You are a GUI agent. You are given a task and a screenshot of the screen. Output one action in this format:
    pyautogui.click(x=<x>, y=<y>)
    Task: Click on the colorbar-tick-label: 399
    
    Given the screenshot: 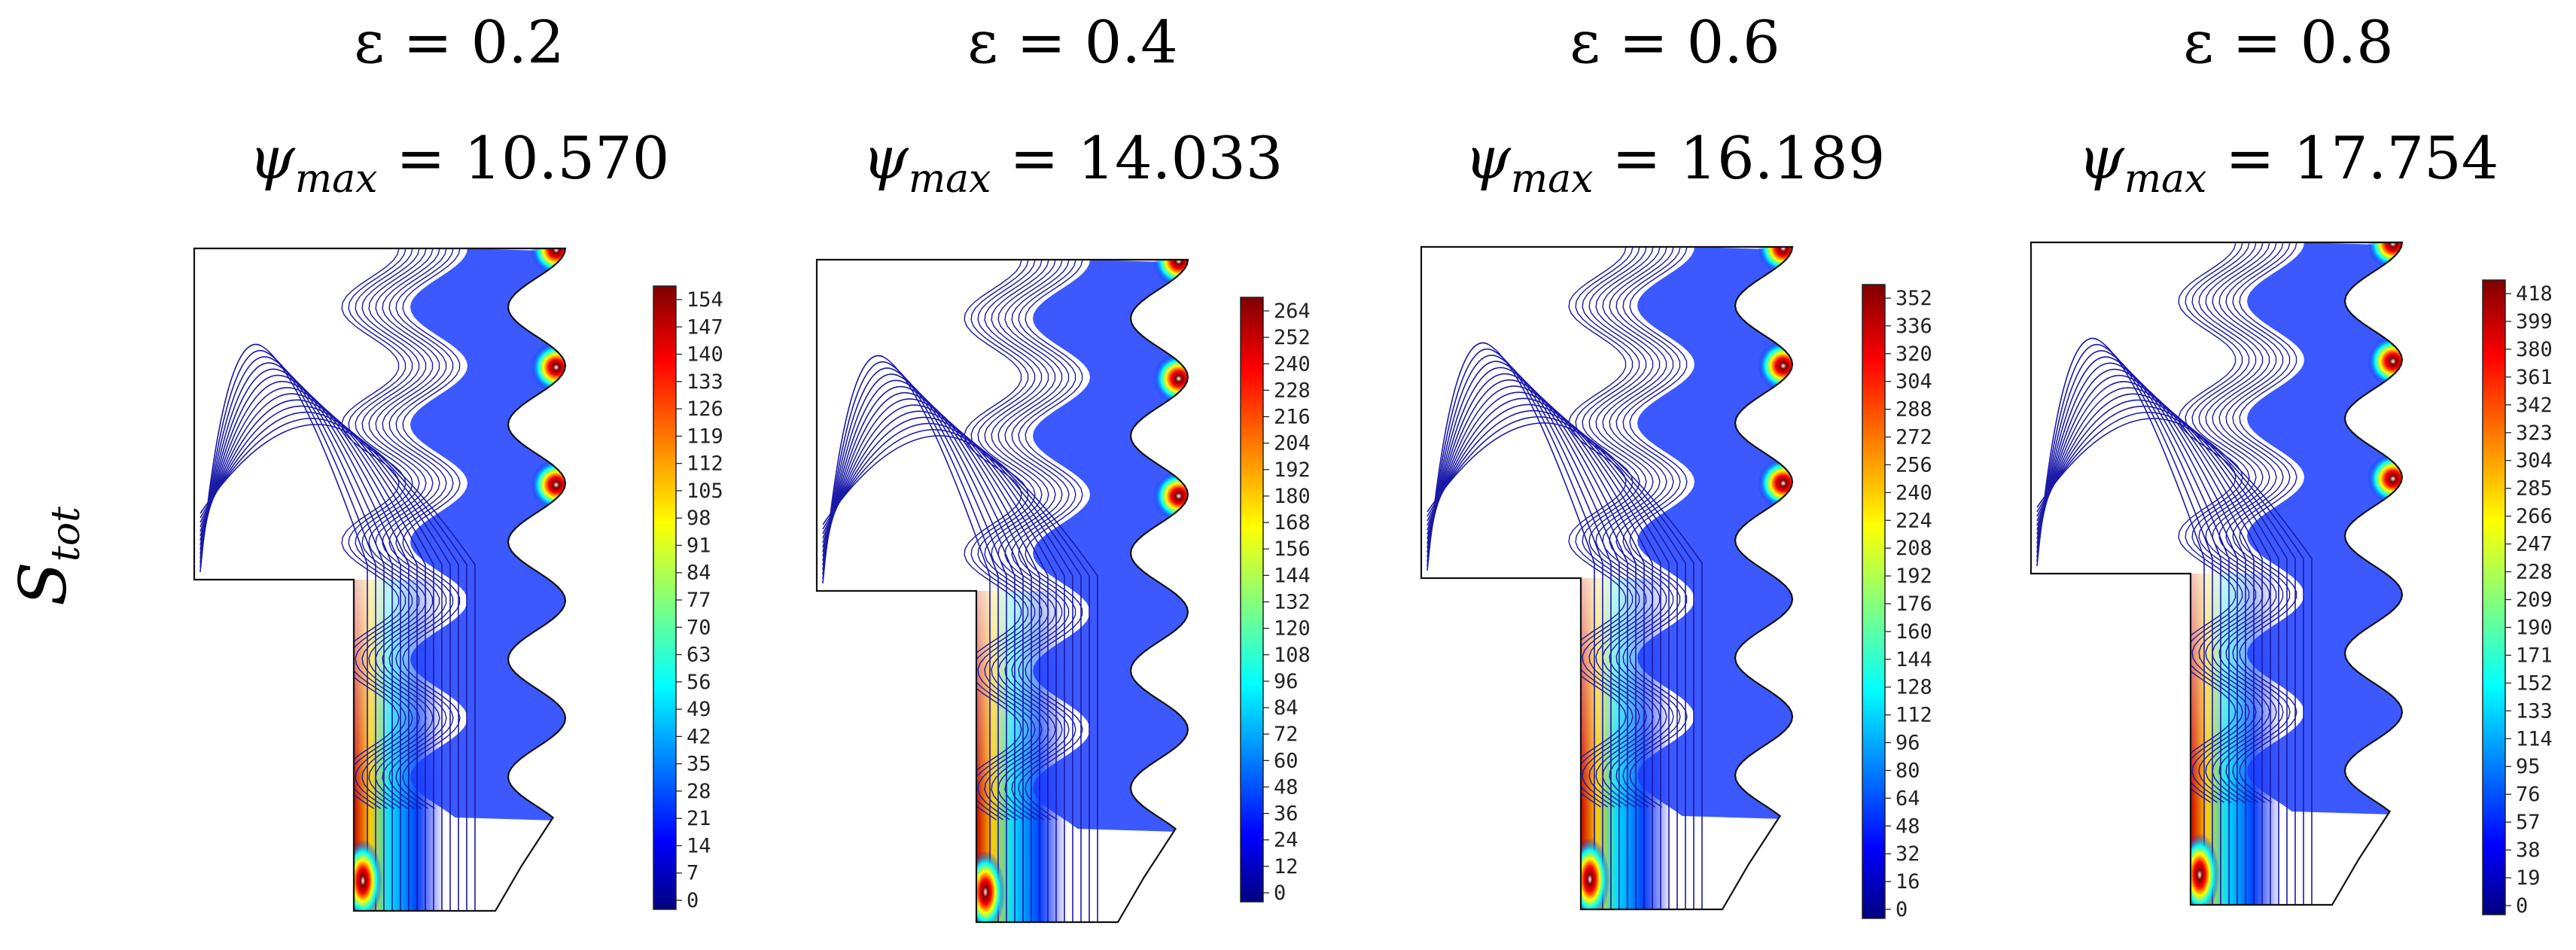 What is the action you would take?
    pyautogui.click(x=2534, y=321)
    